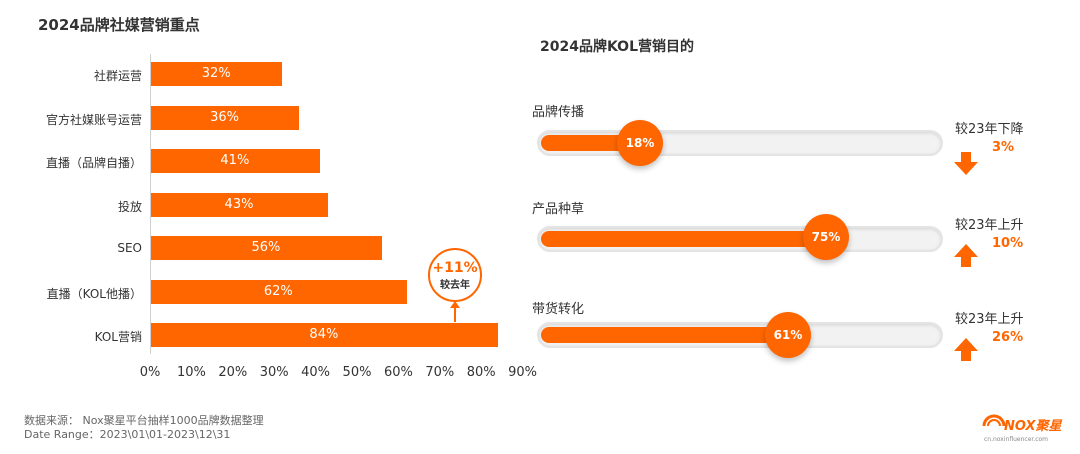 This screenshot has height=454, width=1080. I want to click on x-tick-label: 10%, so click(191, 372).